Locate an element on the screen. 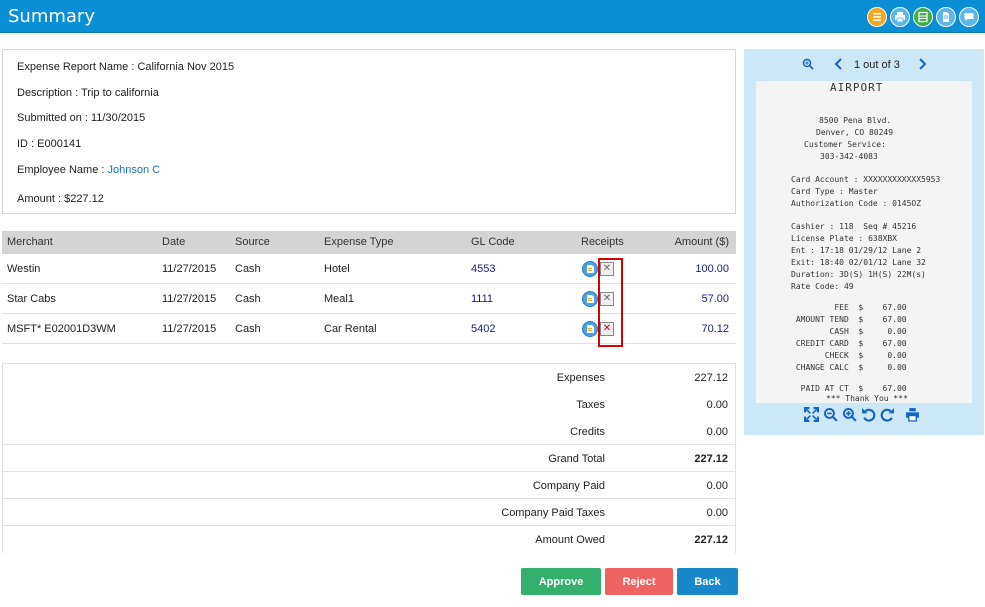 The height and width of the screenshot is (607, 985). report-submitted-date: Submitted on : 11/30/2015 is located at coordinates (81, 118).